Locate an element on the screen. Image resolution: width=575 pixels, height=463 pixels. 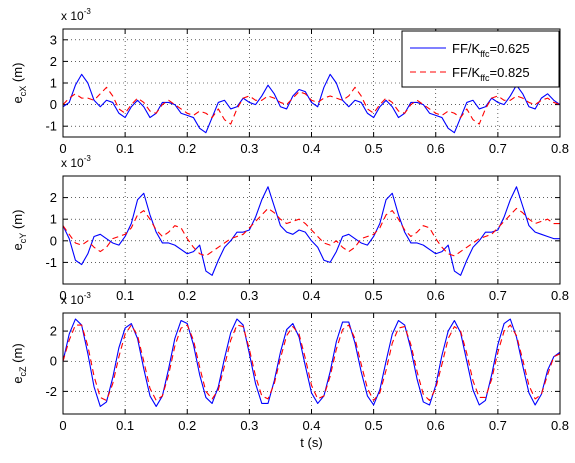
legend-box is located at coordinates (480, 59).